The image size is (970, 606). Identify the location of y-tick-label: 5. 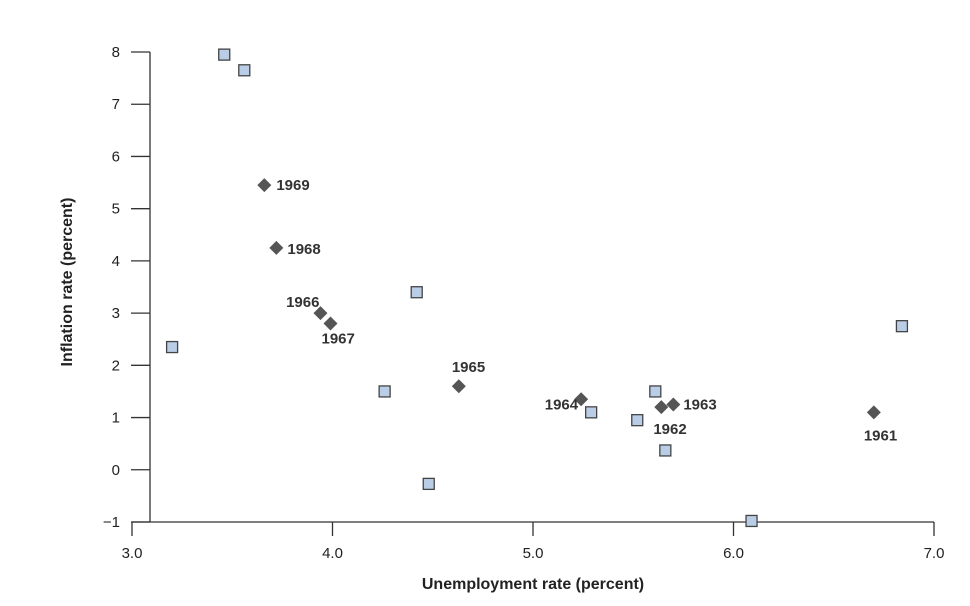
(116, 209).